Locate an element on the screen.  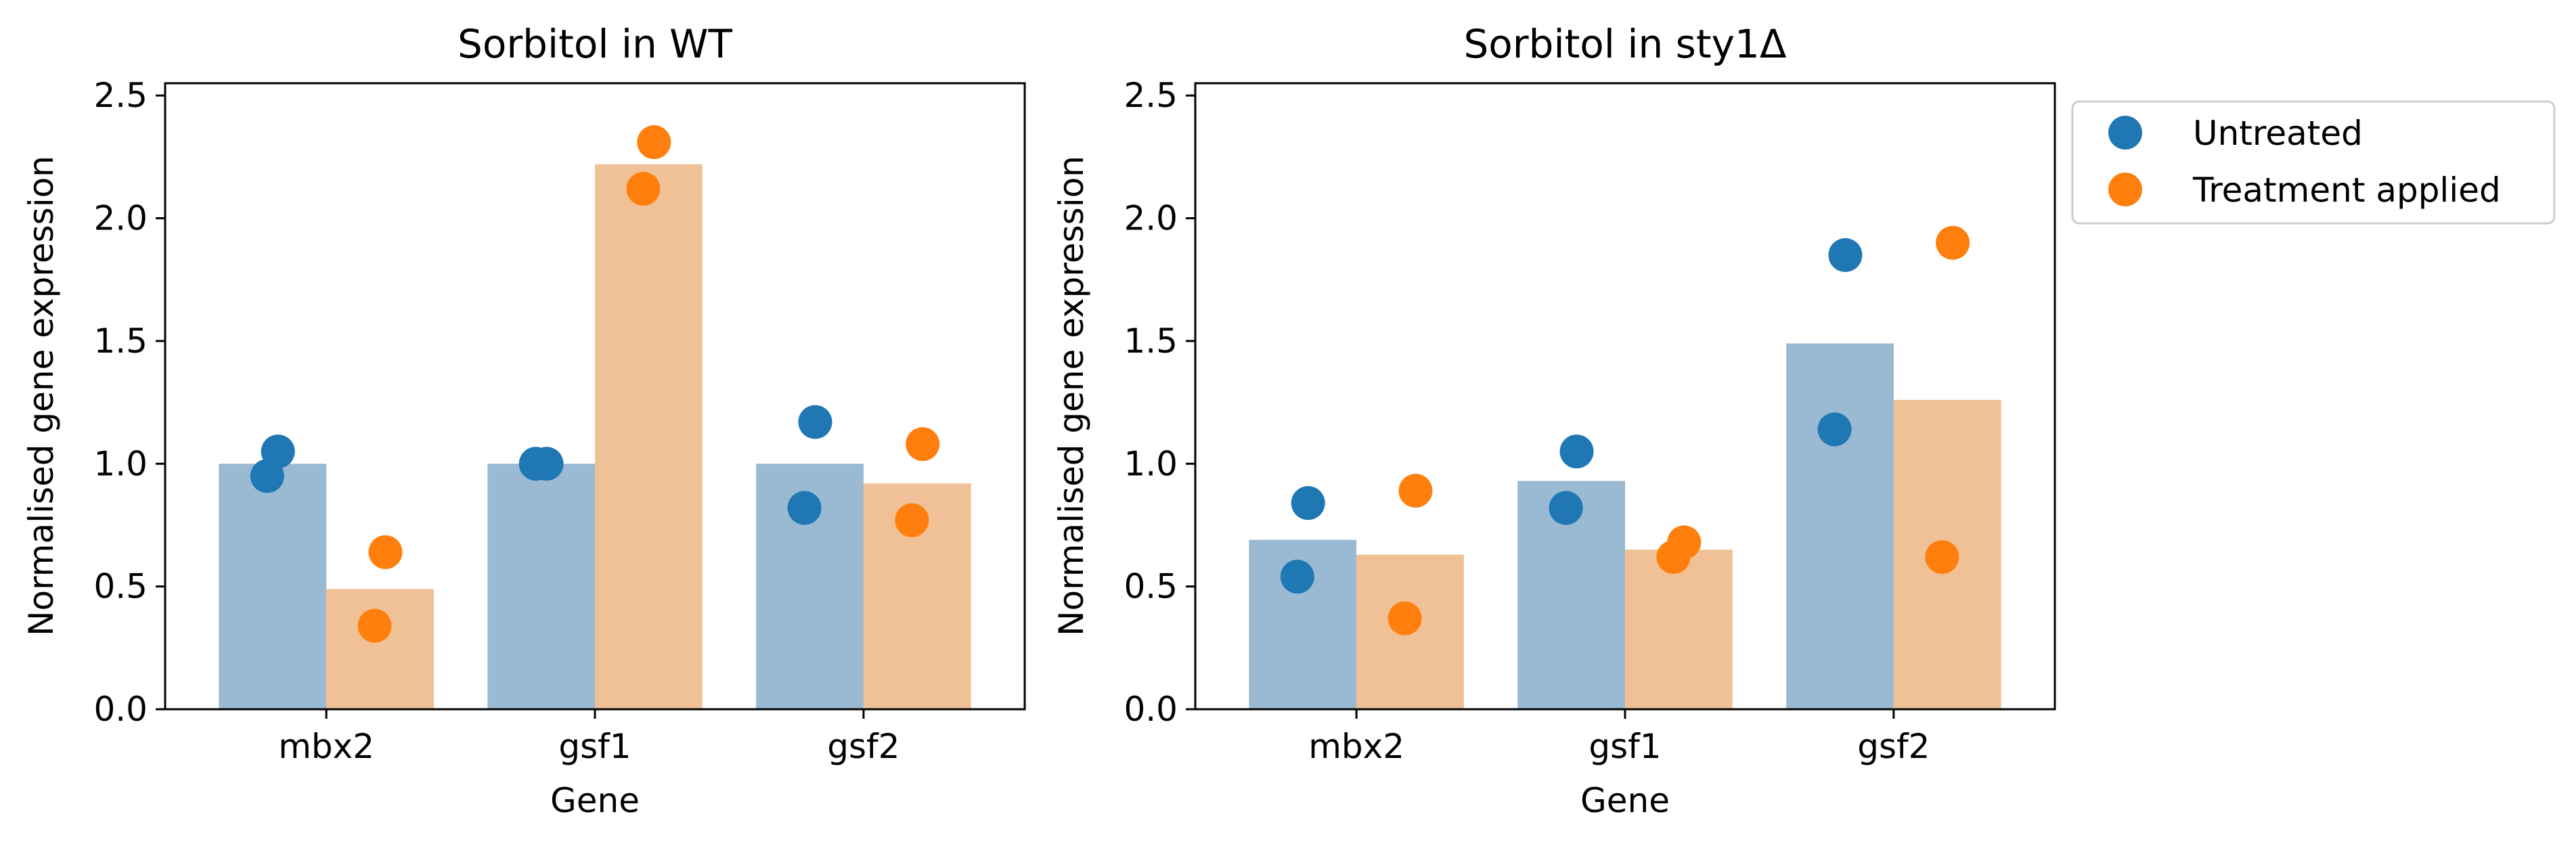
legend-label-treated: Treatment applied is located at coordinates (2346, 190).